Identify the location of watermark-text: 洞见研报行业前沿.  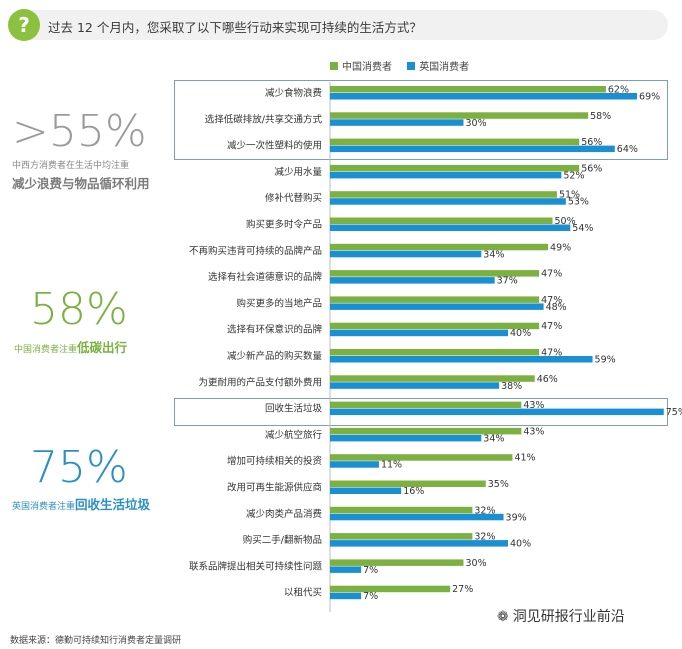
(568, 617).